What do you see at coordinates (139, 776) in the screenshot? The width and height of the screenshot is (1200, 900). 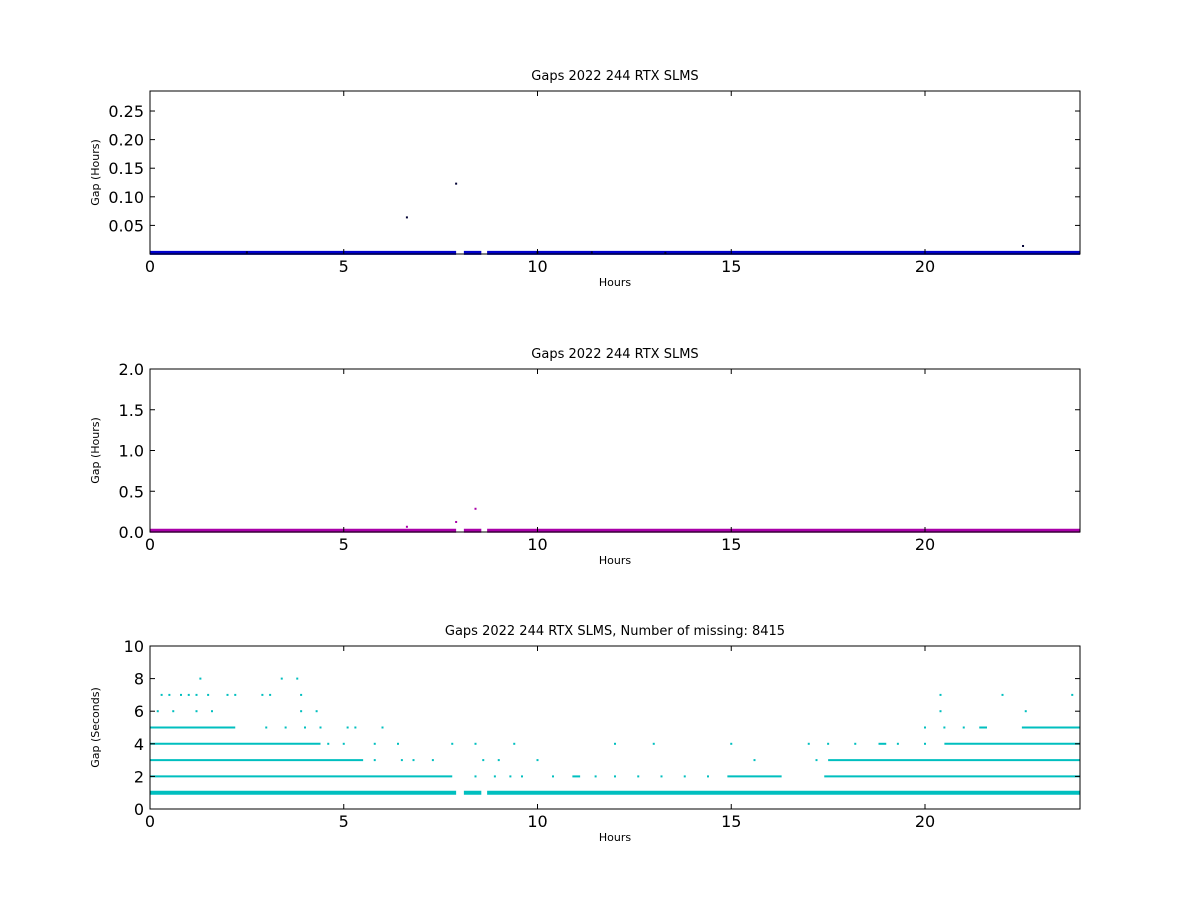 I see `y-tick-label: 2` at bounding box center [139, 776].